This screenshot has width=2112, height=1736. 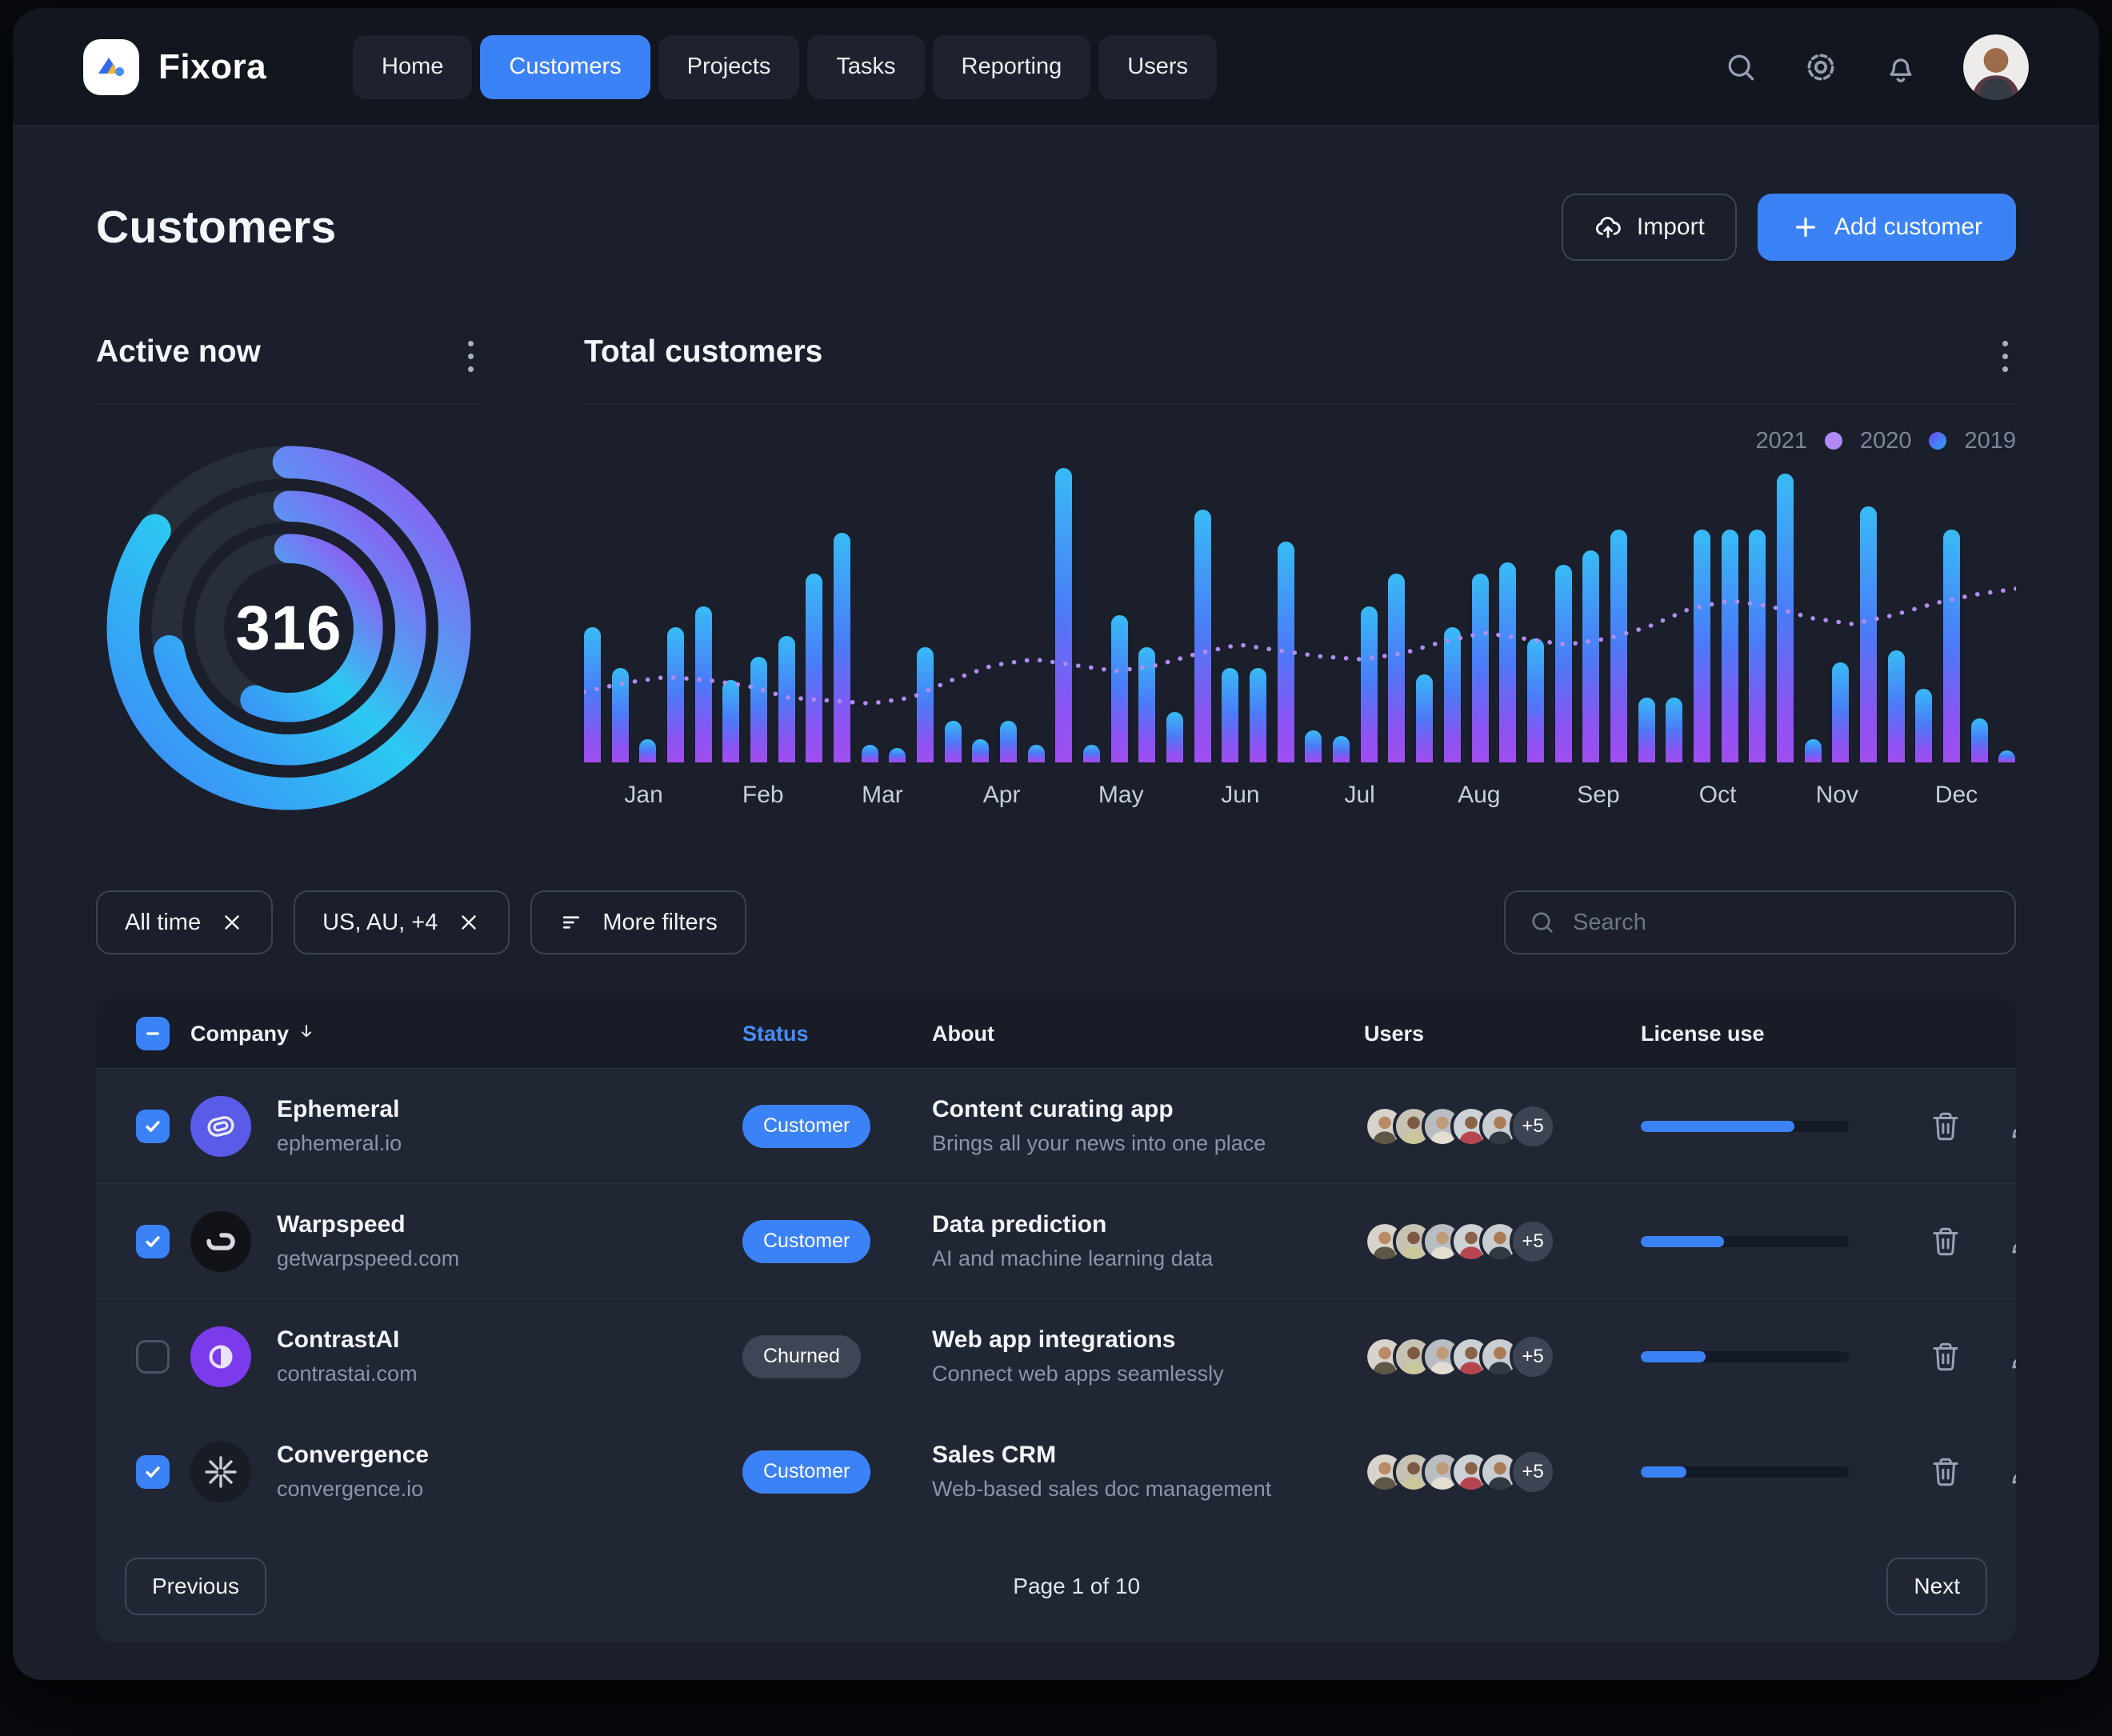 What do you see at coordinates (703, 351) in the screenshot?
I see `total-customers-title: Total customers` at bounding box center [703, 351].